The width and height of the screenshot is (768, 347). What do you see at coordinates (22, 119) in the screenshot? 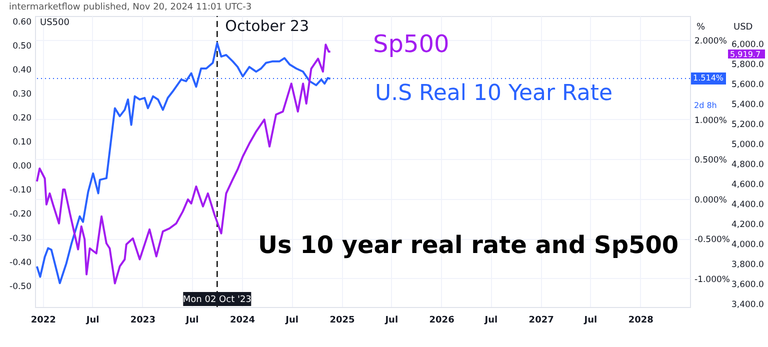
I see `y-tick-label: 0.20` at bounding box center [22, 119].